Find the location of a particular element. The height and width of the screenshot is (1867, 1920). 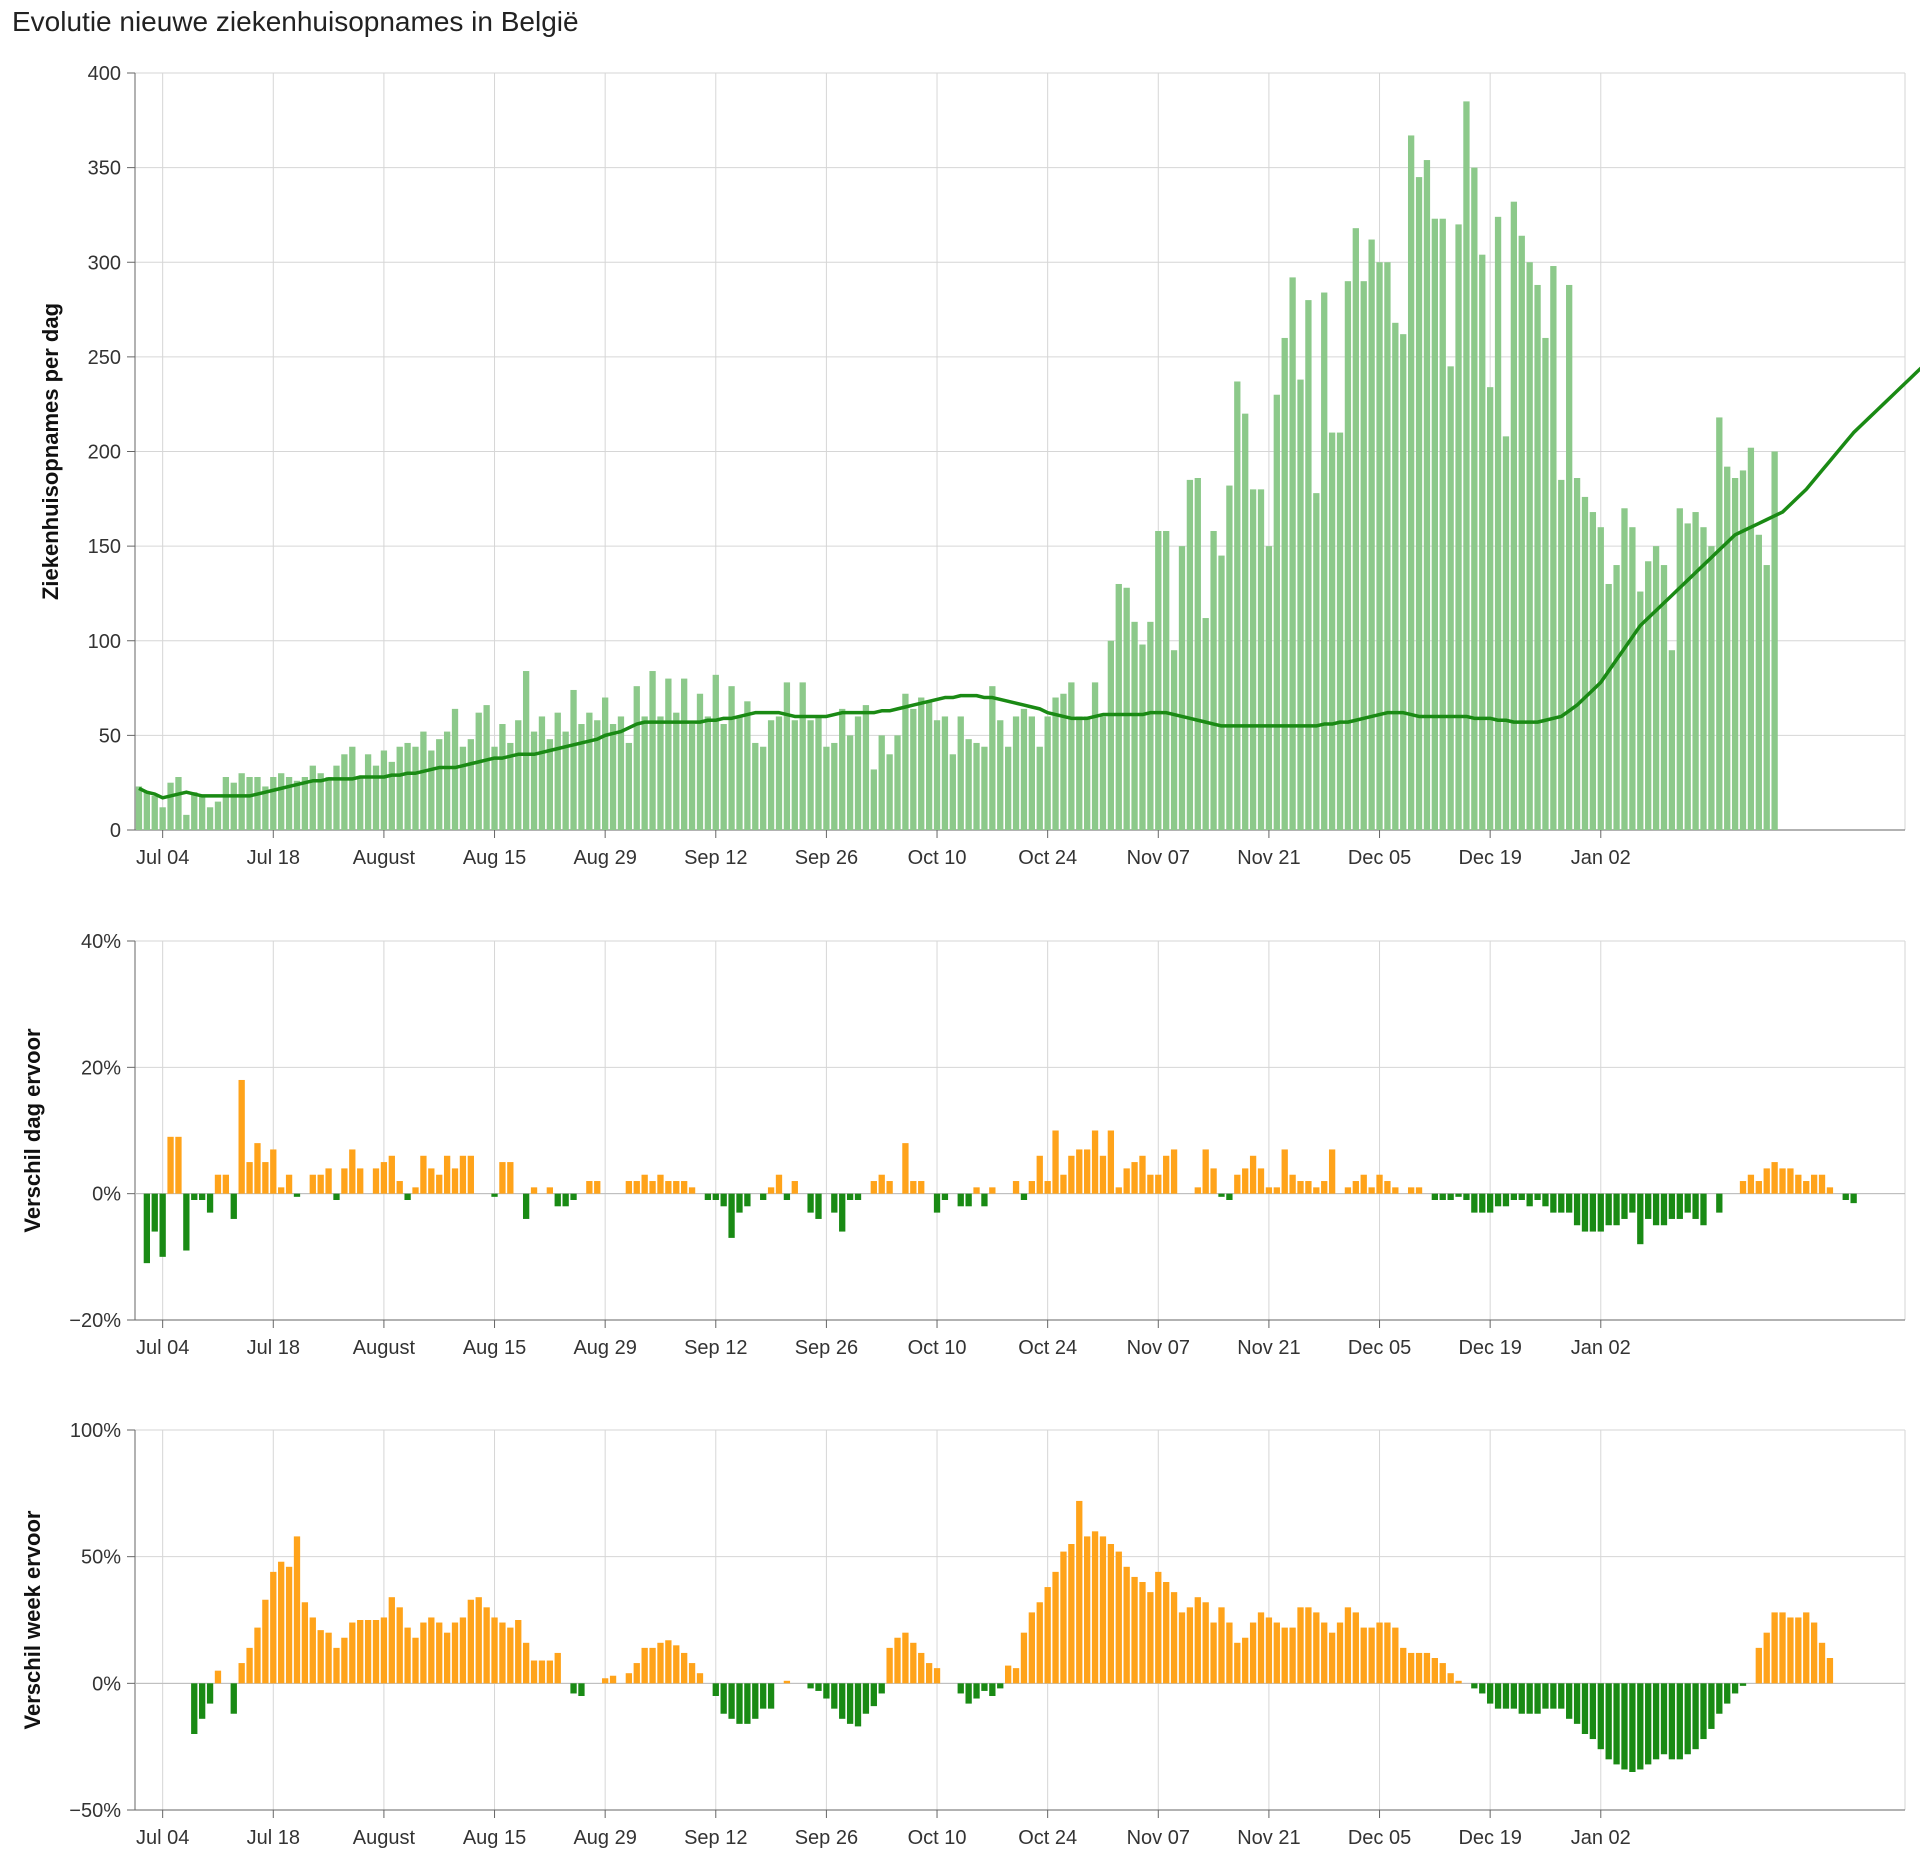

x-tick-label: Oct 24 is located at coordinates (1047, 1348).